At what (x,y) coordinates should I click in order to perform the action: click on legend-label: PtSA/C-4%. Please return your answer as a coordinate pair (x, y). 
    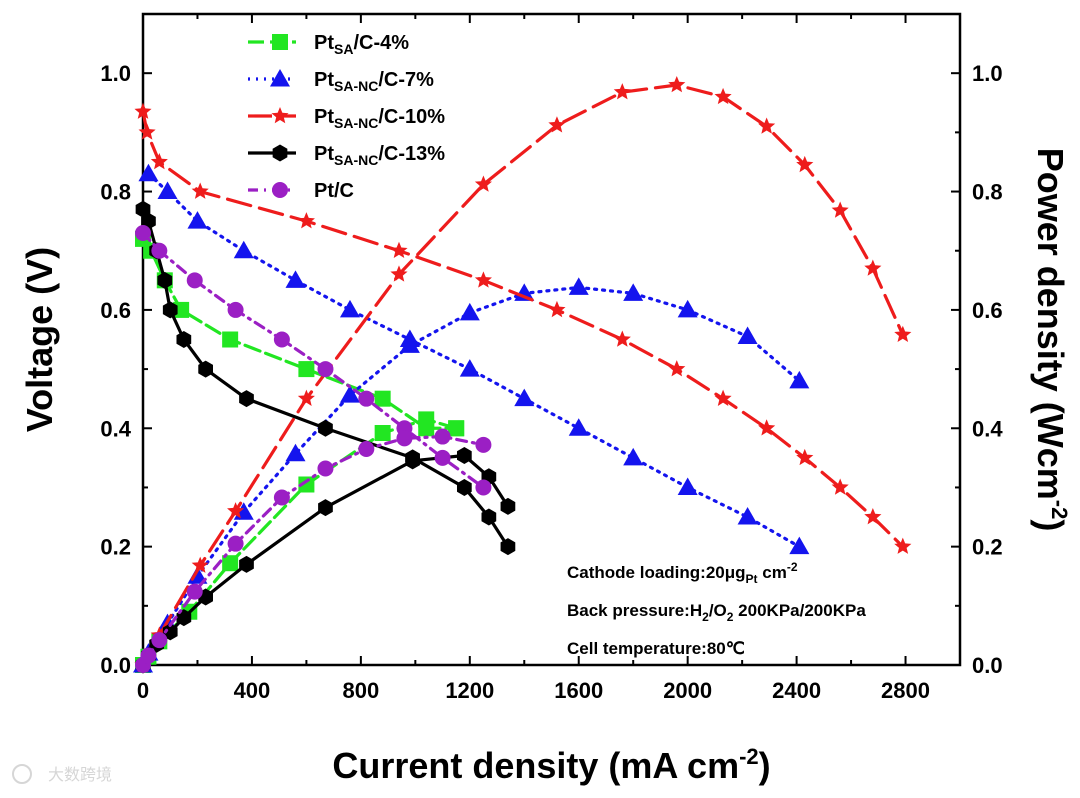
    Looking at the image, I should click on (361, 44).